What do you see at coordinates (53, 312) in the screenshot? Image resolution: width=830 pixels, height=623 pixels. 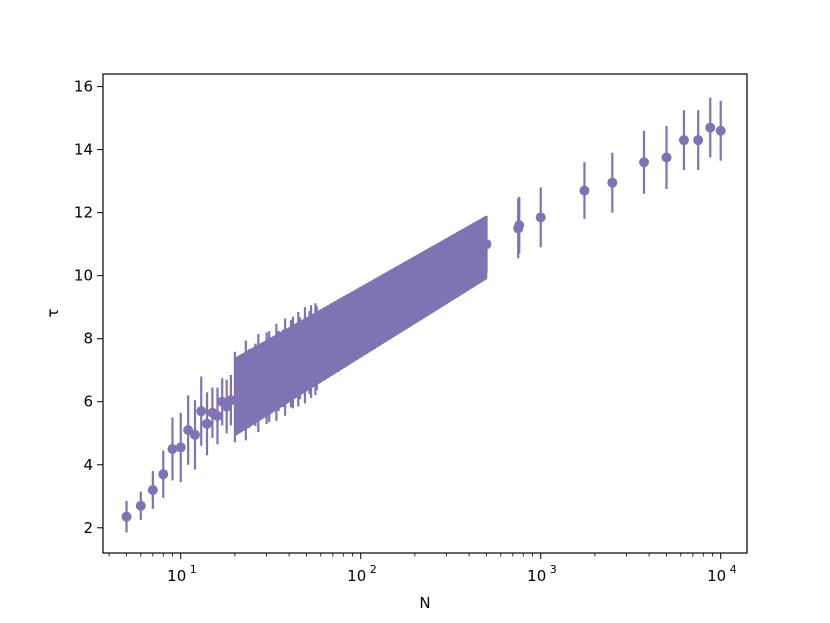 I see `y-axis-label: τ` at bounding box center [53, 312].